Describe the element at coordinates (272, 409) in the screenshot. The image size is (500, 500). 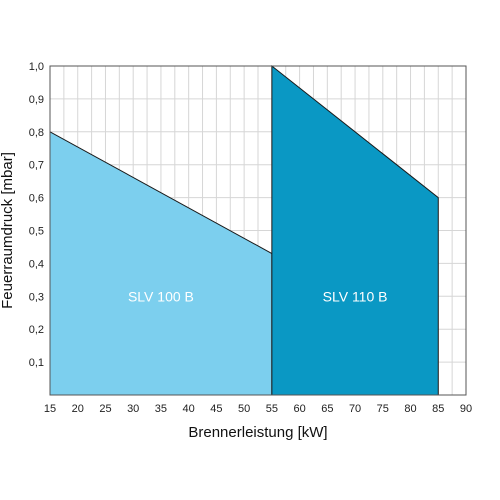
I see `x-tick-label: 55` at that location.